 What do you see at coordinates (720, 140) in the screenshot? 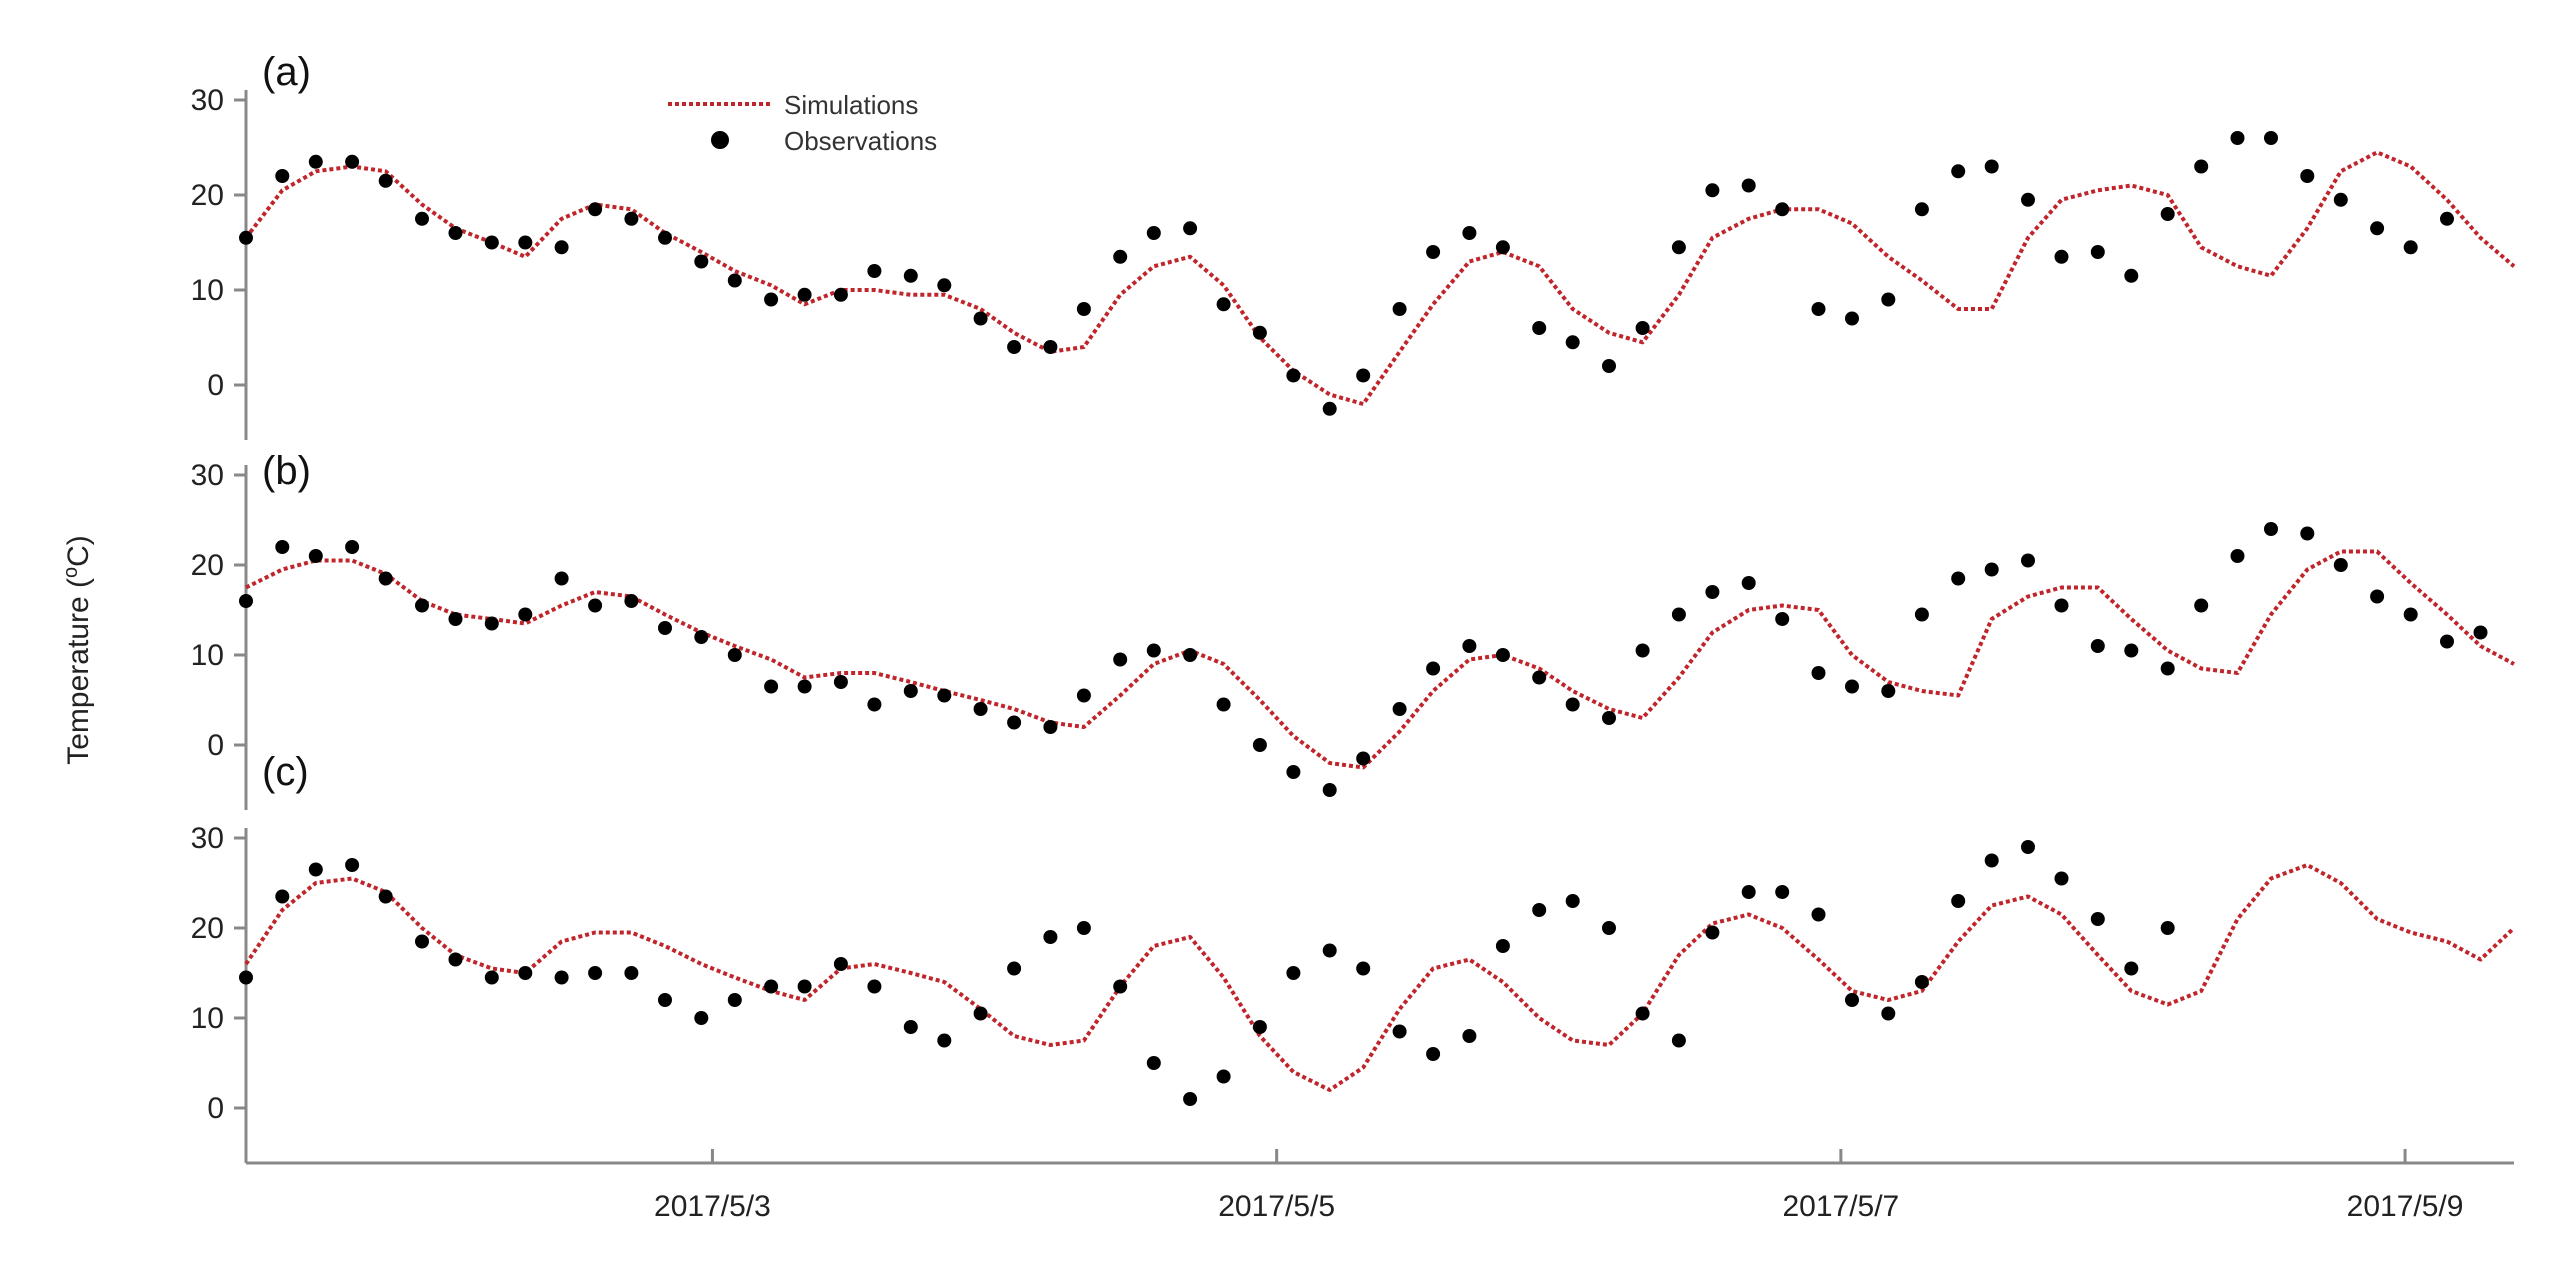
I see `legend-observations-marker` at bounding box center [720, 140].